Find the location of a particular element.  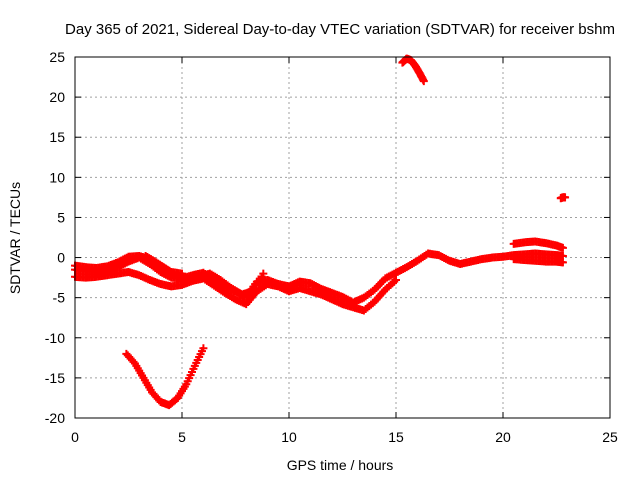

series-arc-mid-band is located at coordinates (204, 275).